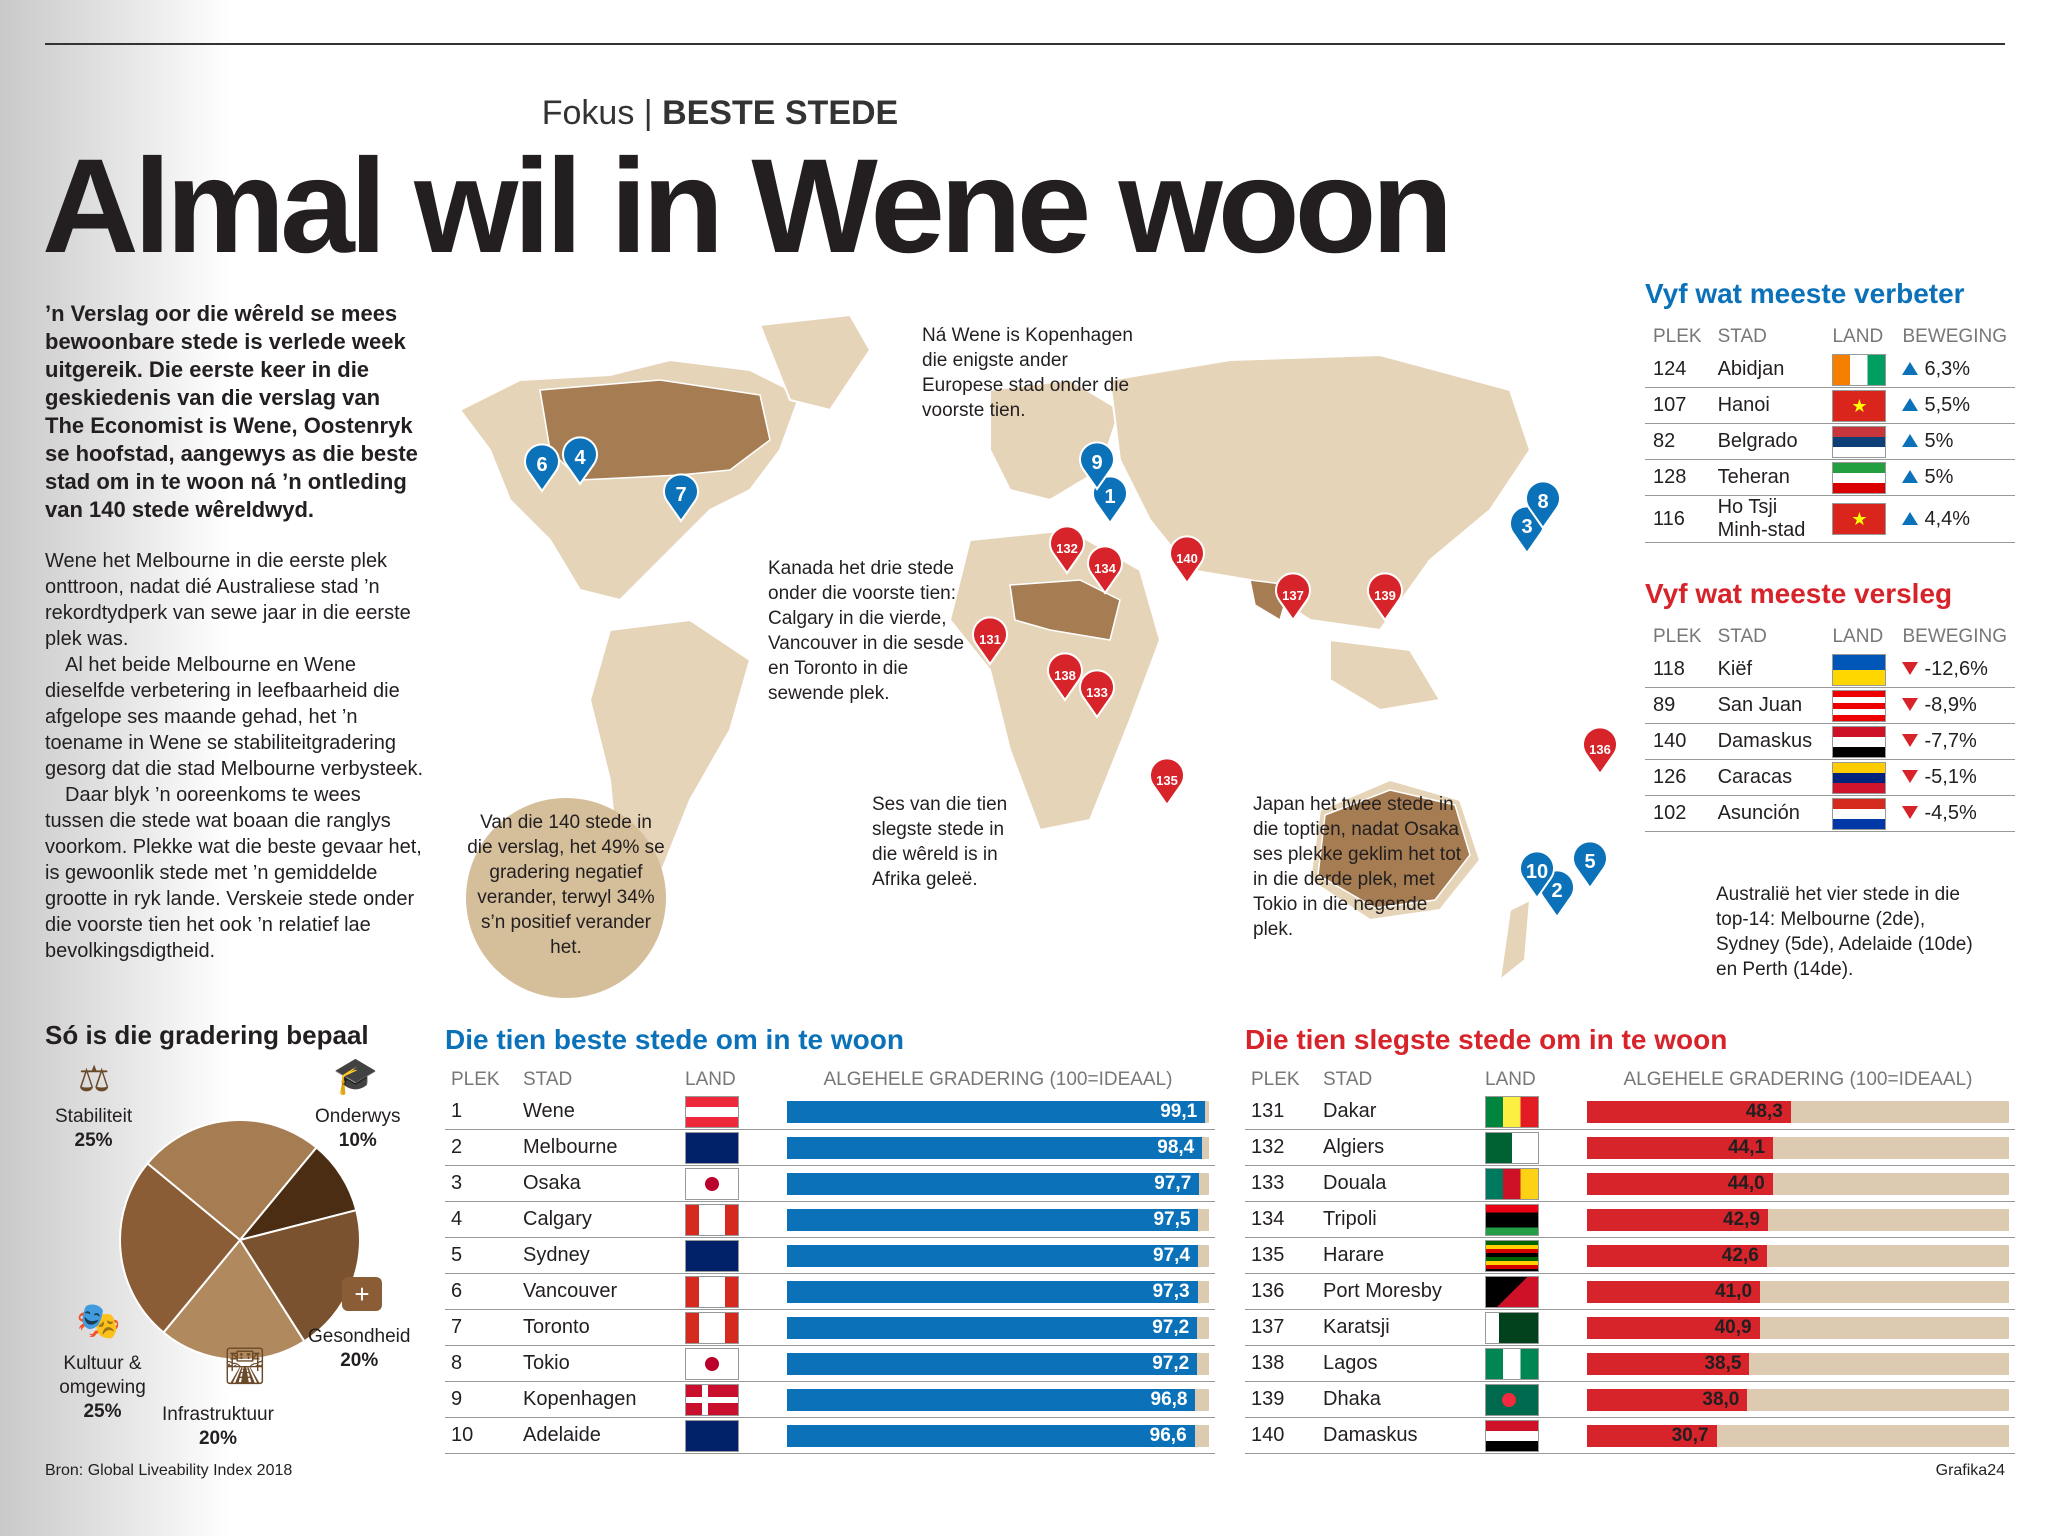 This screenshot has height=1536, width=2048. What do you see at coordinates (1767, 405) in the screenshot?
I see `city-cell: Hanoi` at bounding box center [1767, 405].